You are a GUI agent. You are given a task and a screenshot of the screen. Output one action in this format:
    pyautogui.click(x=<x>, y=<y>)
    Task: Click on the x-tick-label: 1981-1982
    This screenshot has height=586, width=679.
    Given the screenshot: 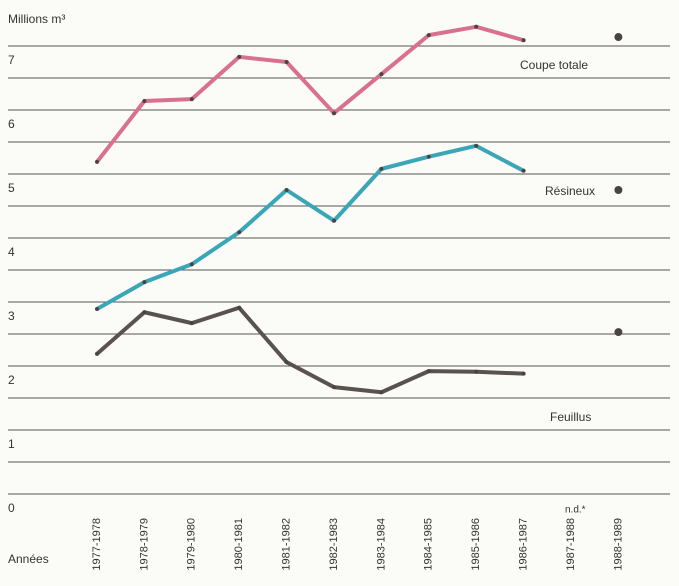 What is the action you would take?
    pyautogui.click(x=287, y=544)
    